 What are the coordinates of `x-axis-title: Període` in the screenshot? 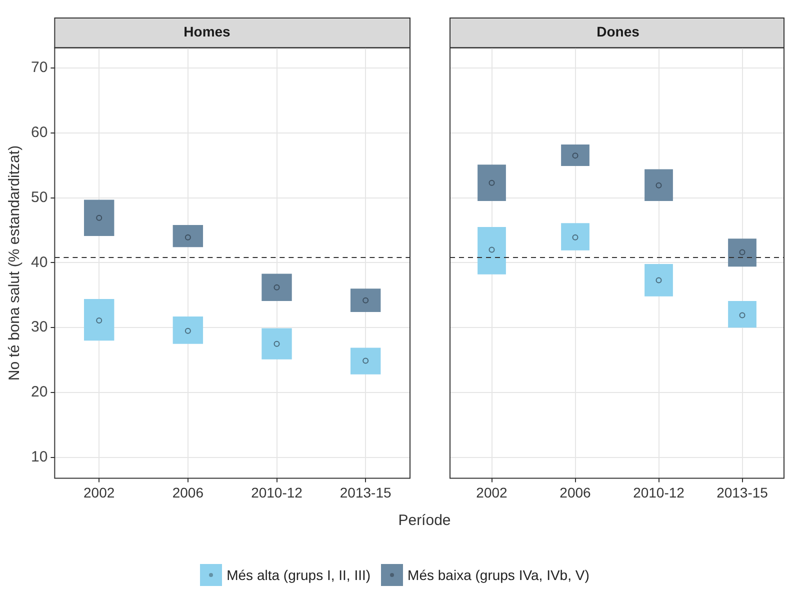 It's located at (424, 520).